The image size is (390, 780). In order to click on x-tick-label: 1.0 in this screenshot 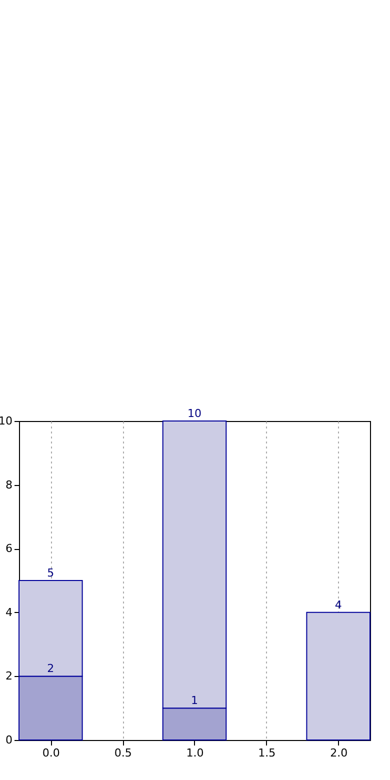, I will do `click(195, 753)`.